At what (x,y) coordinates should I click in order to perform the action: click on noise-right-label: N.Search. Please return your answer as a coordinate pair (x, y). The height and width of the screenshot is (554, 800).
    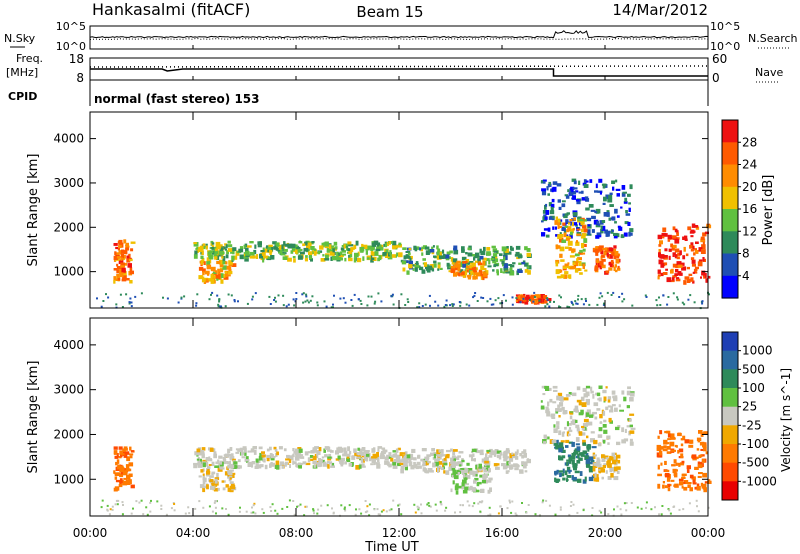
    Looking at the image, I should click on (773, 38).